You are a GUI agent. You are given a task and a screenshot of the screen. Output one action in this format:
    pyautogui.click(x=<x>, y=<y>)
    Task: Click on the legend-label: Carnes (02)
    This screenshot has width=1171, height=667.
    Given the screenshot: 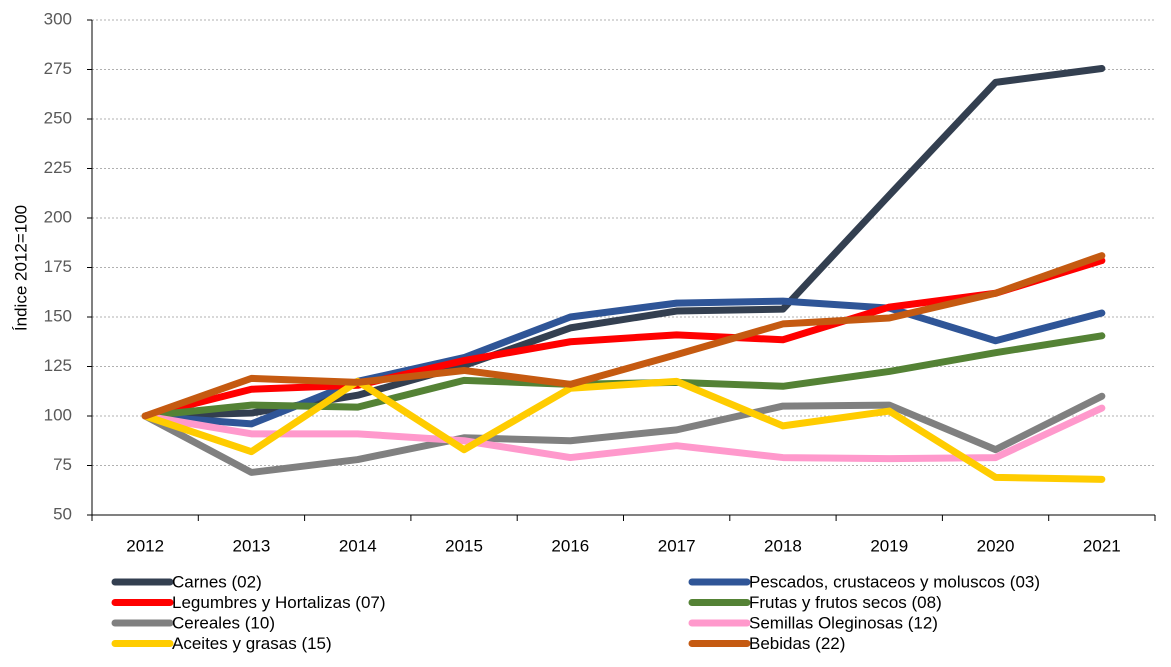 What is the action you would take?
    pyautogui.click(x=217, y=581)
    